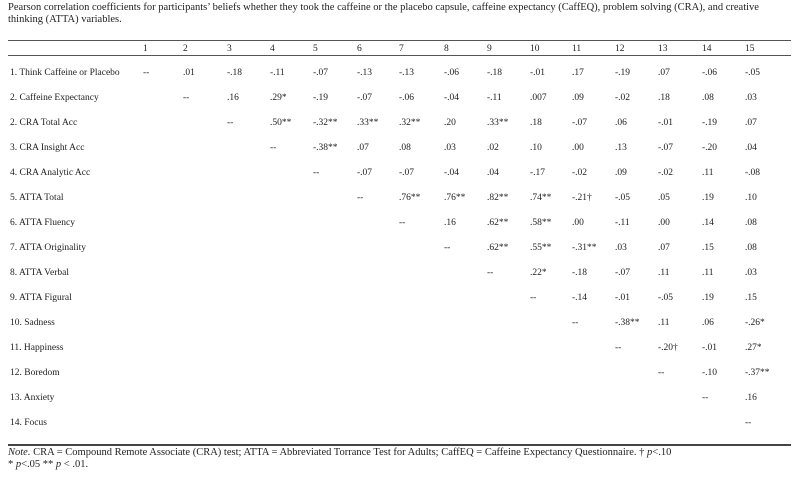 The image size is (799, 490). I want to click on table-cell: -.10, so click(710, 373).